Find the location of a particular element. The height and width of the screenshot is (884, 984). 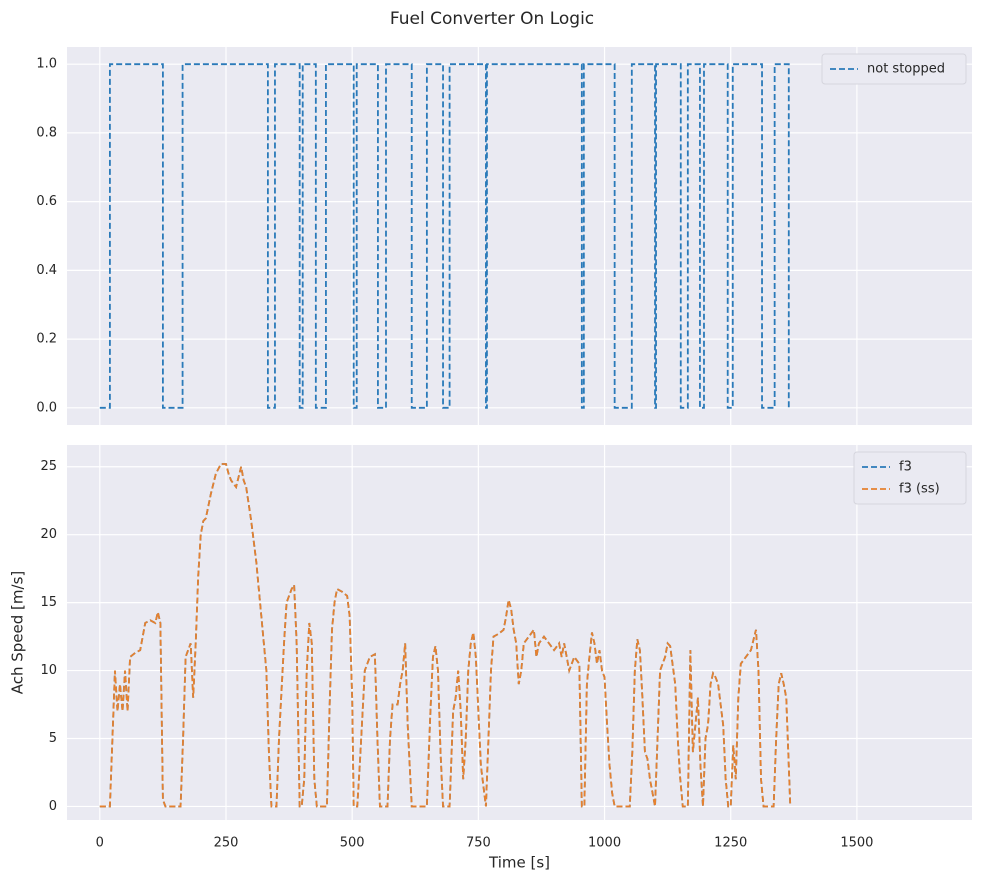

x-tick-label: 1250 is located at coordinates (730, 843).